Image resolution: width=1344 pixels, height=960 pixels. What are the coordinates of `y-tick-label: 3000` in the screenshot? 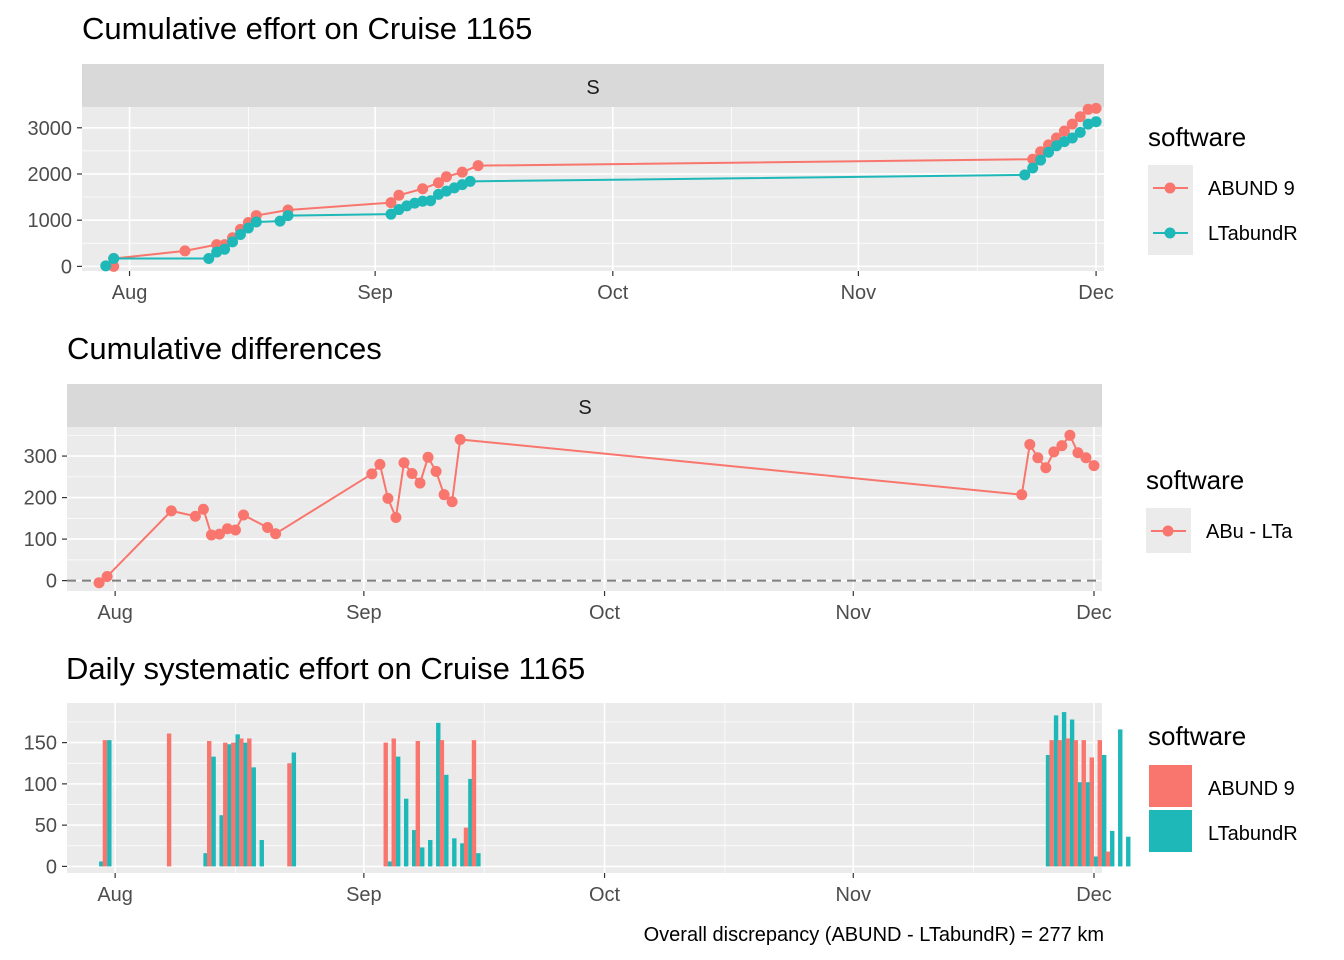 It's located at (50, 129).